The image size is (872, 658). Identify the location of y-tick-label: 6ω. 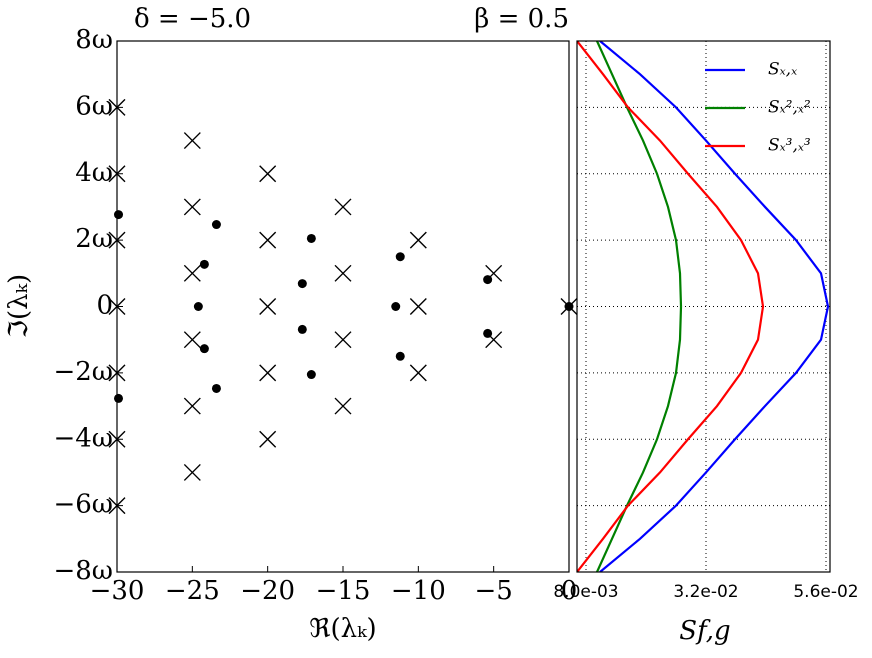
(94, 106).